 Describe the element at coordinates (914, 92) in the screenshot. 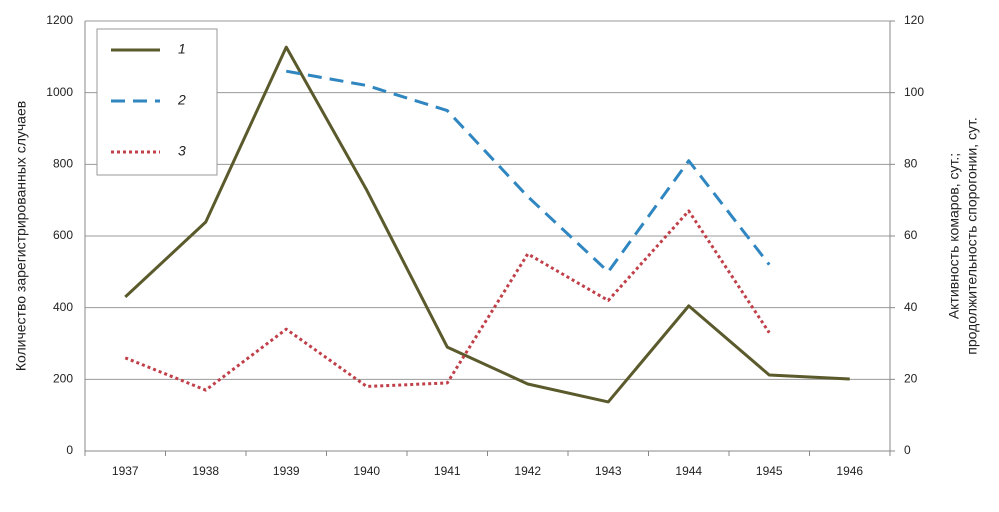

I see `y2-tick-label: 100` at that location.